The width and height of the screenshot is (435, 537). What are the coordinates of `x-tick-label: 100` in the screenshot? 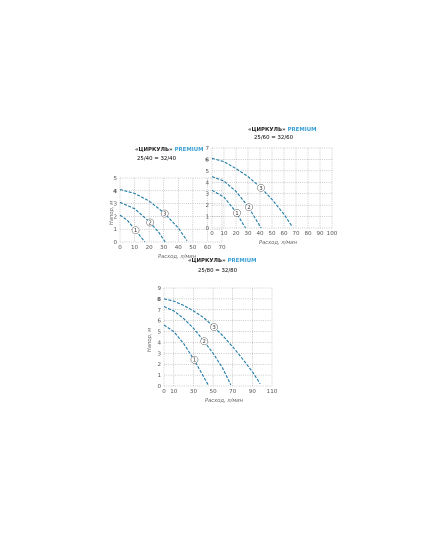 It's located at (332, 234).